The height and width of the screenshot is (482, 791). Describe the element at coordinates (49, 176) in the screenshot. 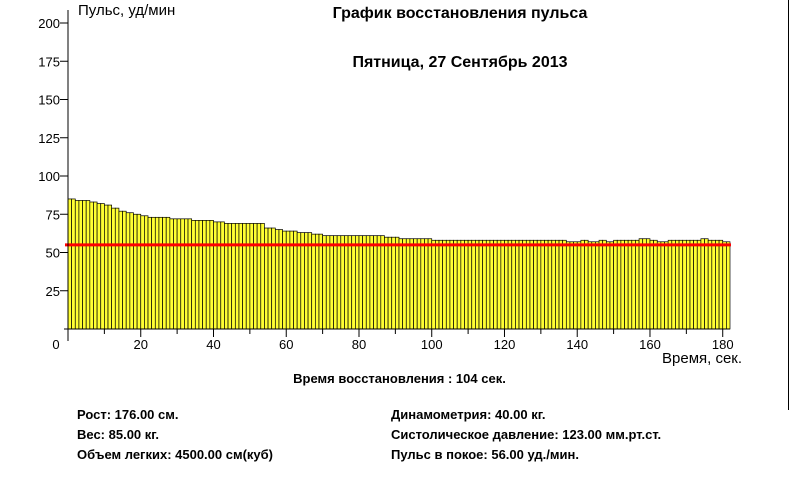

I see `y-tick-label: 100` at that location.